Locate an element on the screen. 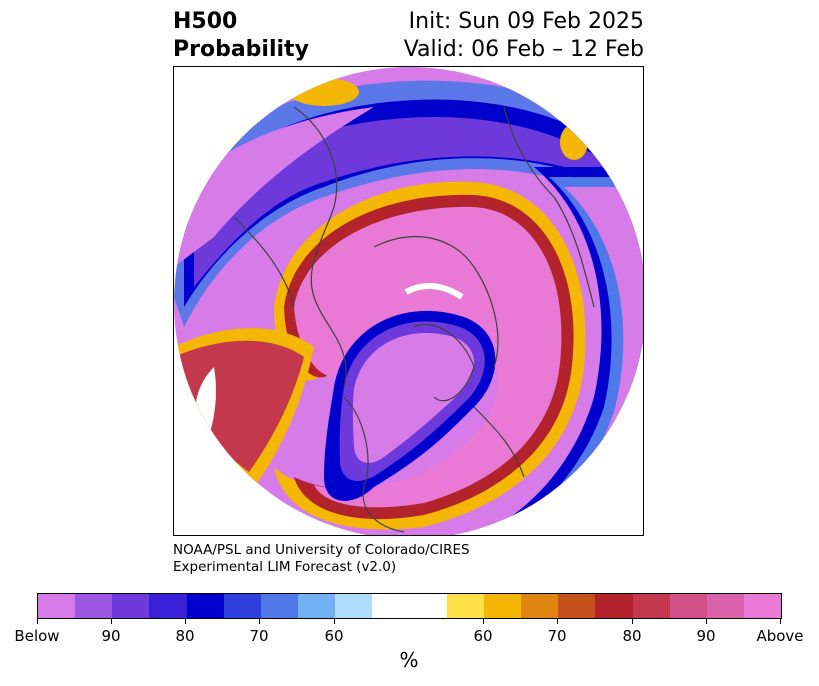  title-variable: H500 is located at coordinates (205, 21).